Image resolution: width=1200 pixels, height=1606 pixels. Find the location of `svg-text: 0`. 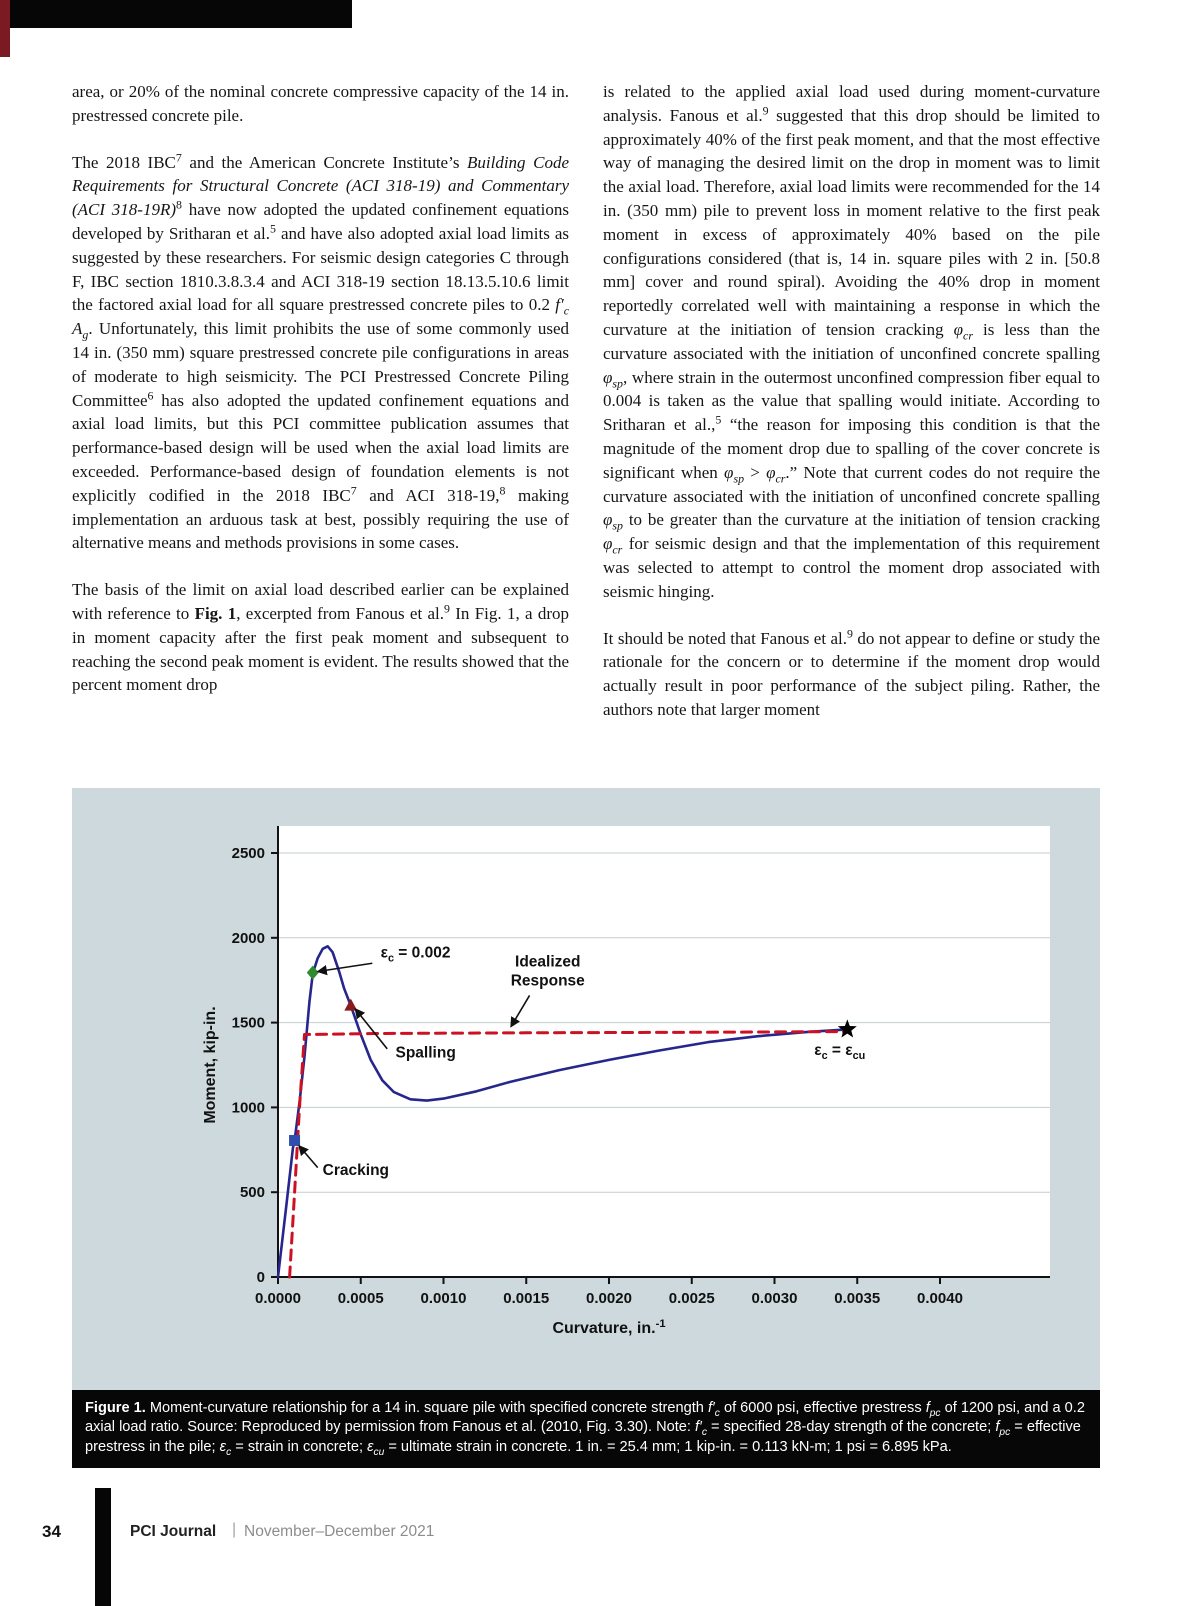

svg-text: 0 is located at coordinates (261, 1277).